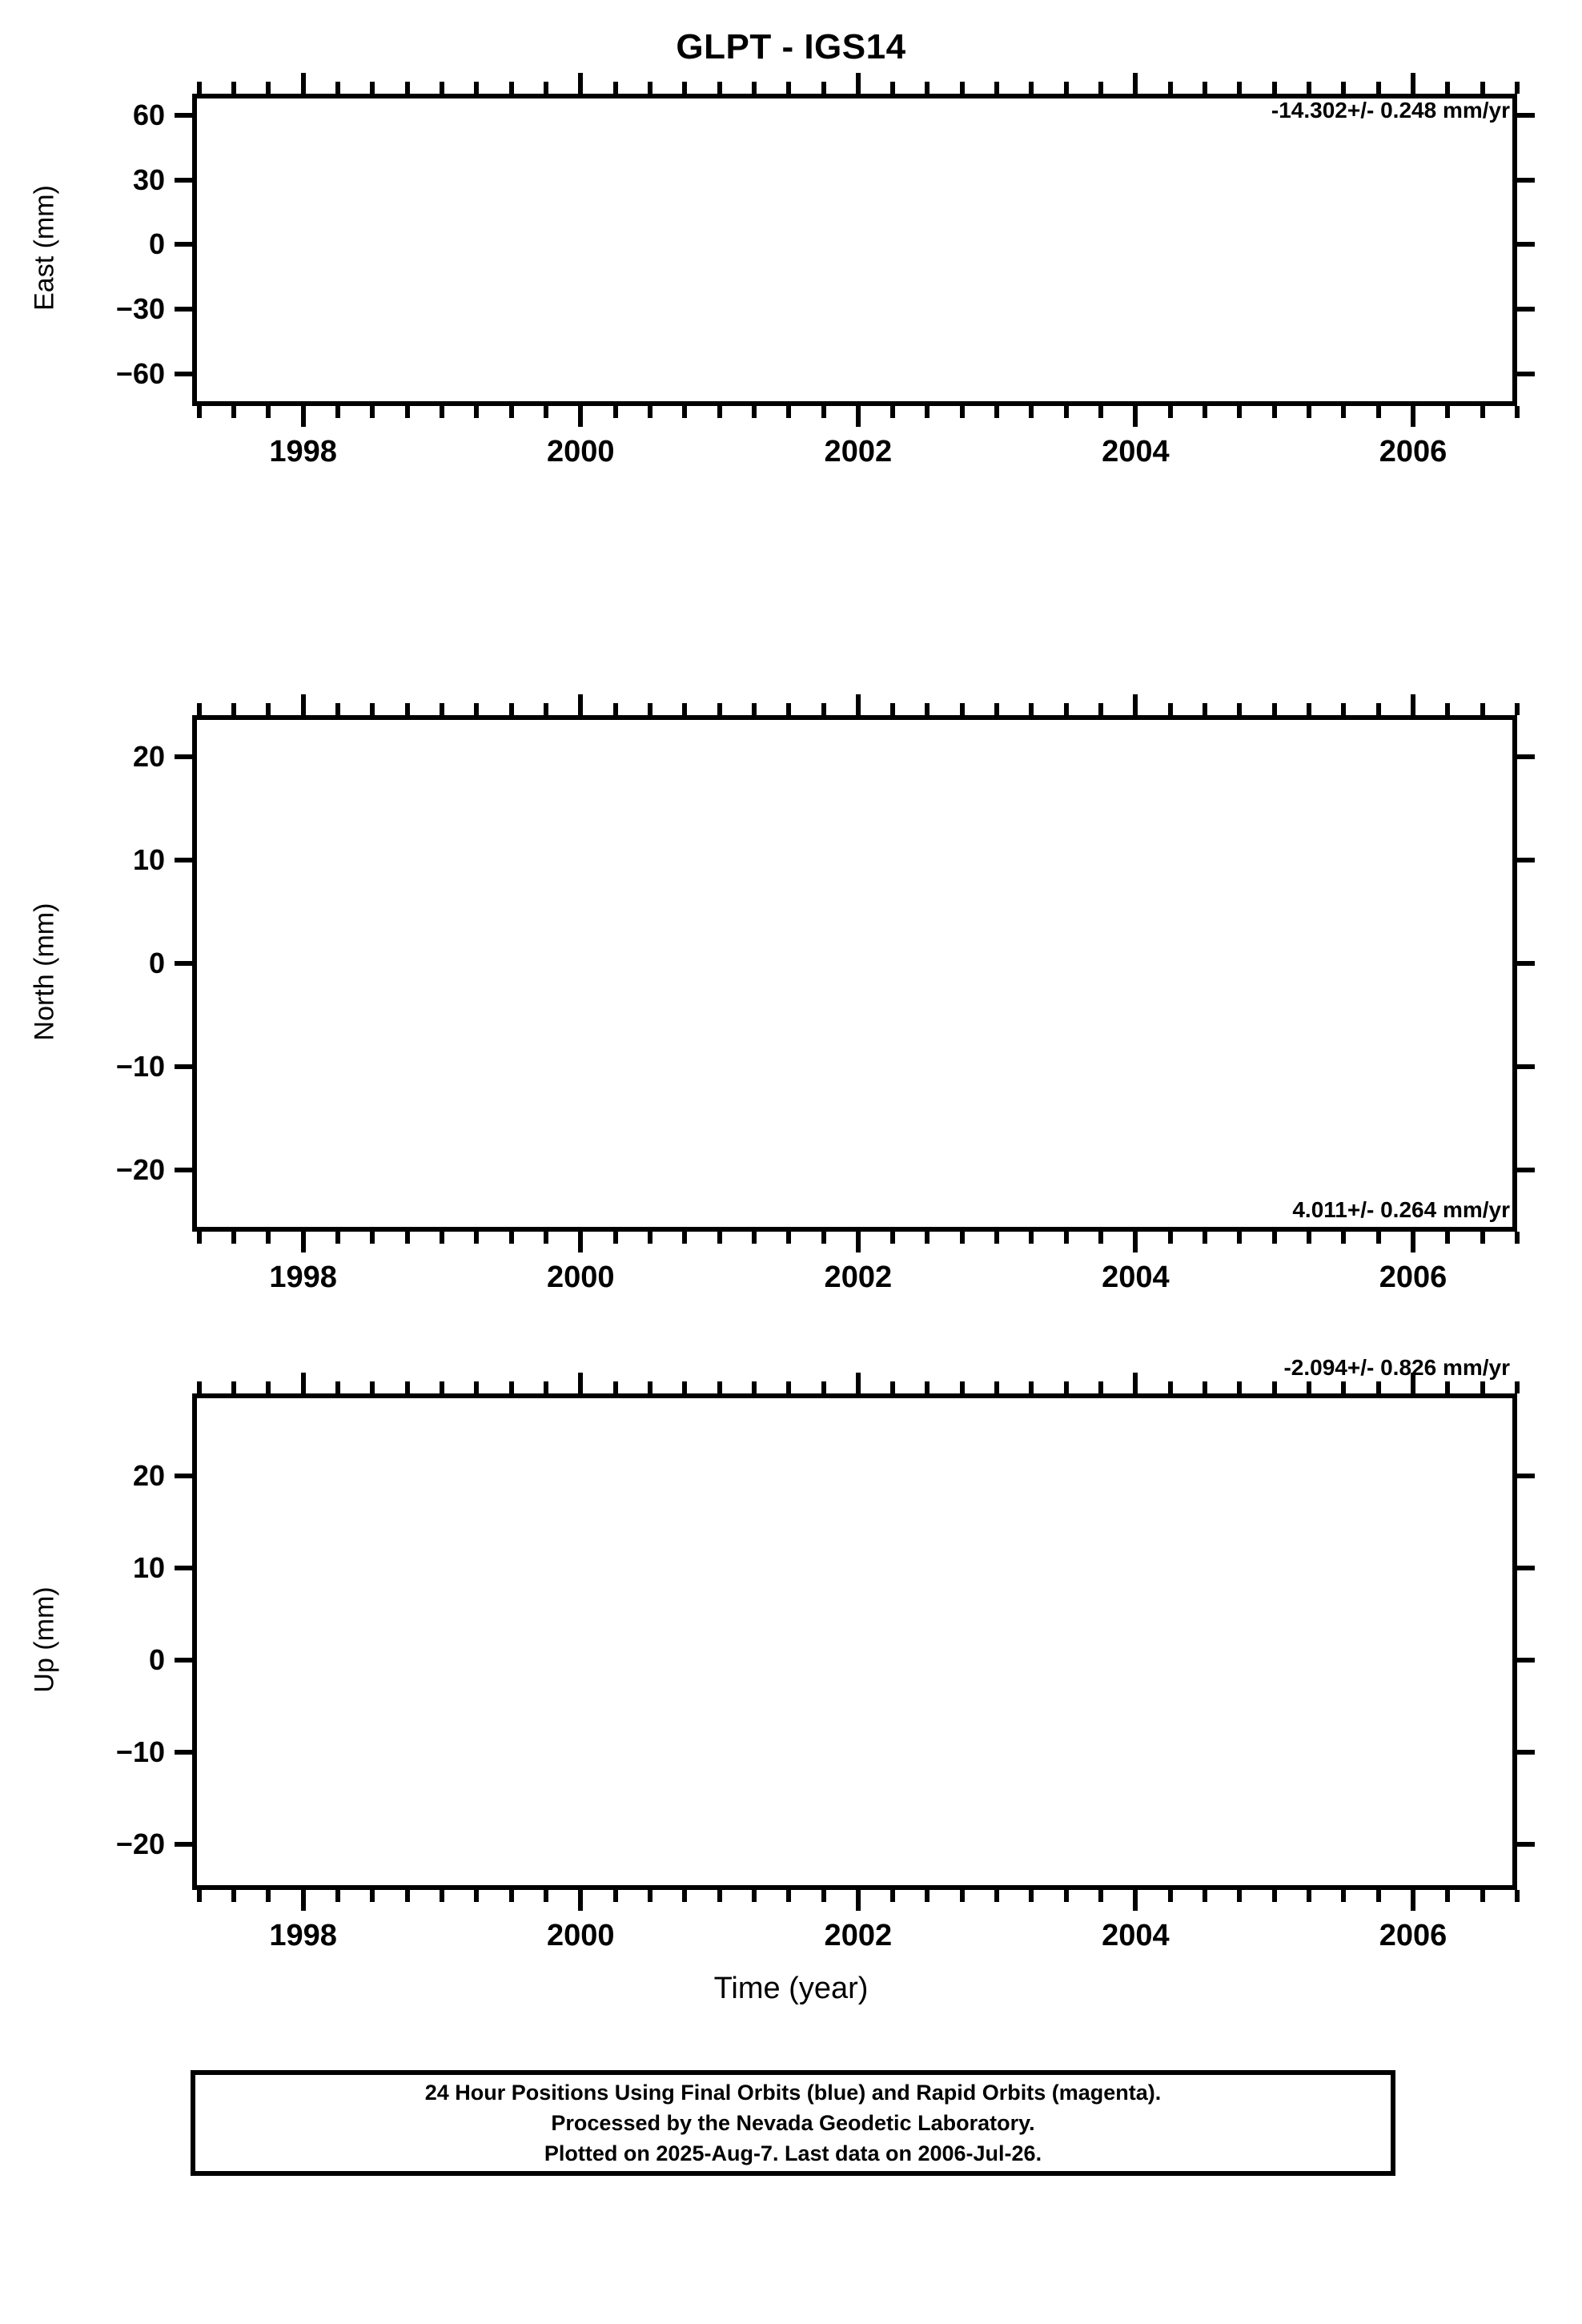 Image resolution: width=1582 pixels, height=2324 pixels. Describe the element at coordinates (858, 451) in the screenshot. I see `xtick-label-east: 2002` at that location.